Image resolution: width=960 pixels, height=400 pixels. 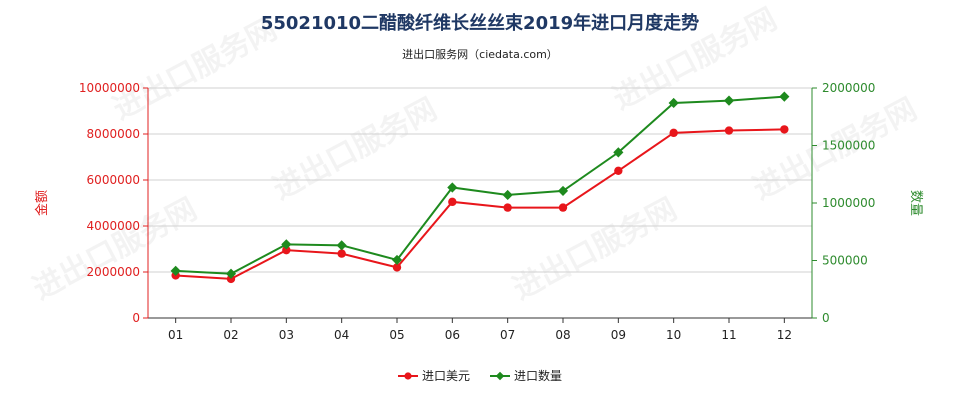 I want to click on x-tick-label: 09, so click(x=618, y=335).